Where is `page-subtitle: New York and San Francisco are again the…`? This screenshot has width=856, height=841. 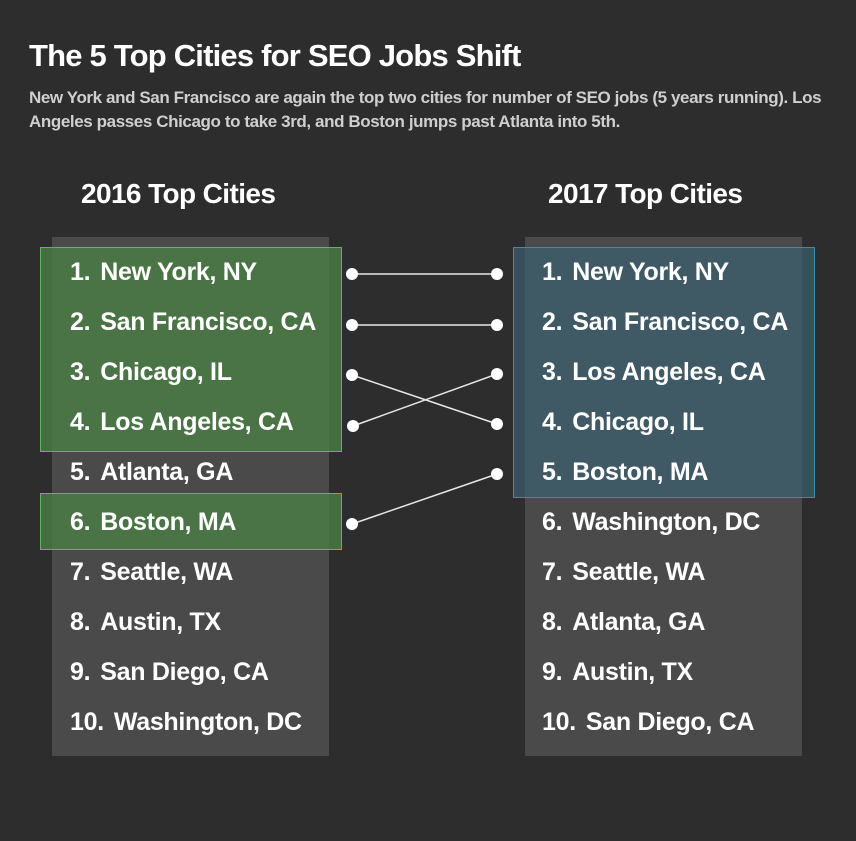
page-subtitle: New York and San Francisco are again the… is located at coordinates (425, 109).